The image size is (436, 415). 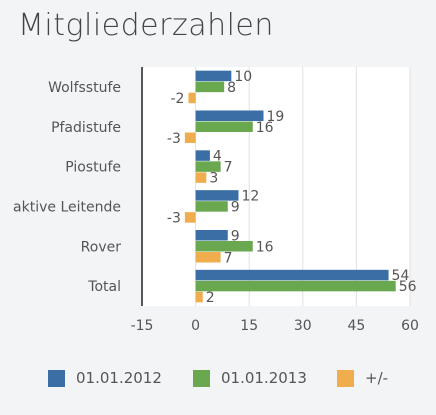 What do you see at coordinates (275, 117) in the screenshot?
I see `data-label: 19` at bounding box center [275, 117].